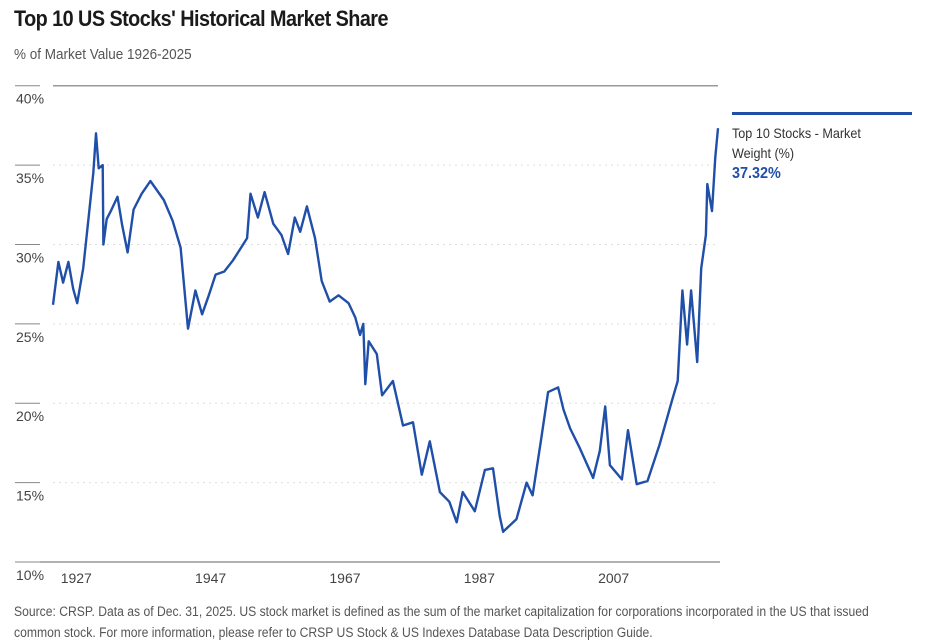 The image size is (936, 643). Describe the element at coordinates (479, 578) in the screenshot. I see `x-tick-label: 1987` at that location.